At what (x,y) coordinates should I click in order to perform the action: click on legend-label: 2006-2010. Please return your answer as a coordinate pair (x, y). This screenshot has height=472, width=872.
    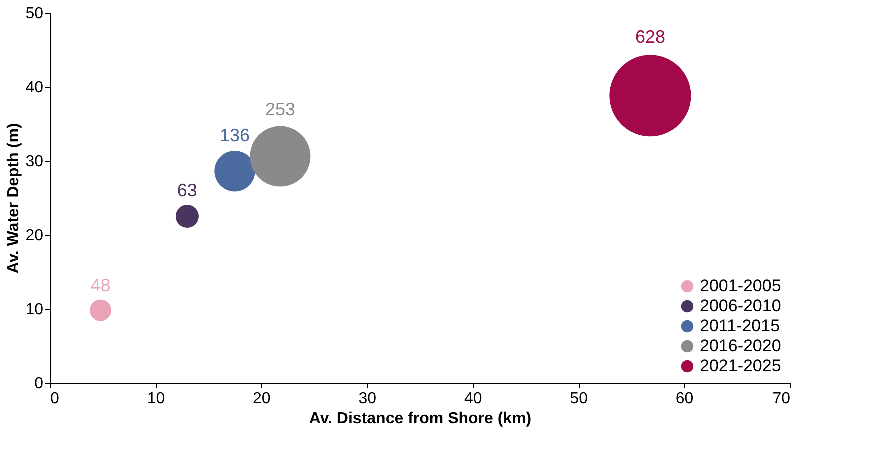
    Looking at the image, I should click on (741, 306).